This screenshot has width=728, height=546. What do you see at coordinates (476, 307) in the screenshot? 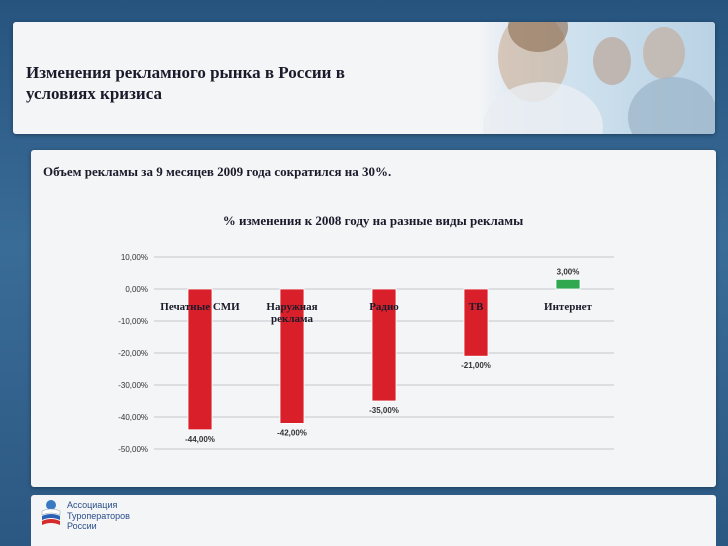
I see `category-label: ТВ` at bounding box center [476, 307].